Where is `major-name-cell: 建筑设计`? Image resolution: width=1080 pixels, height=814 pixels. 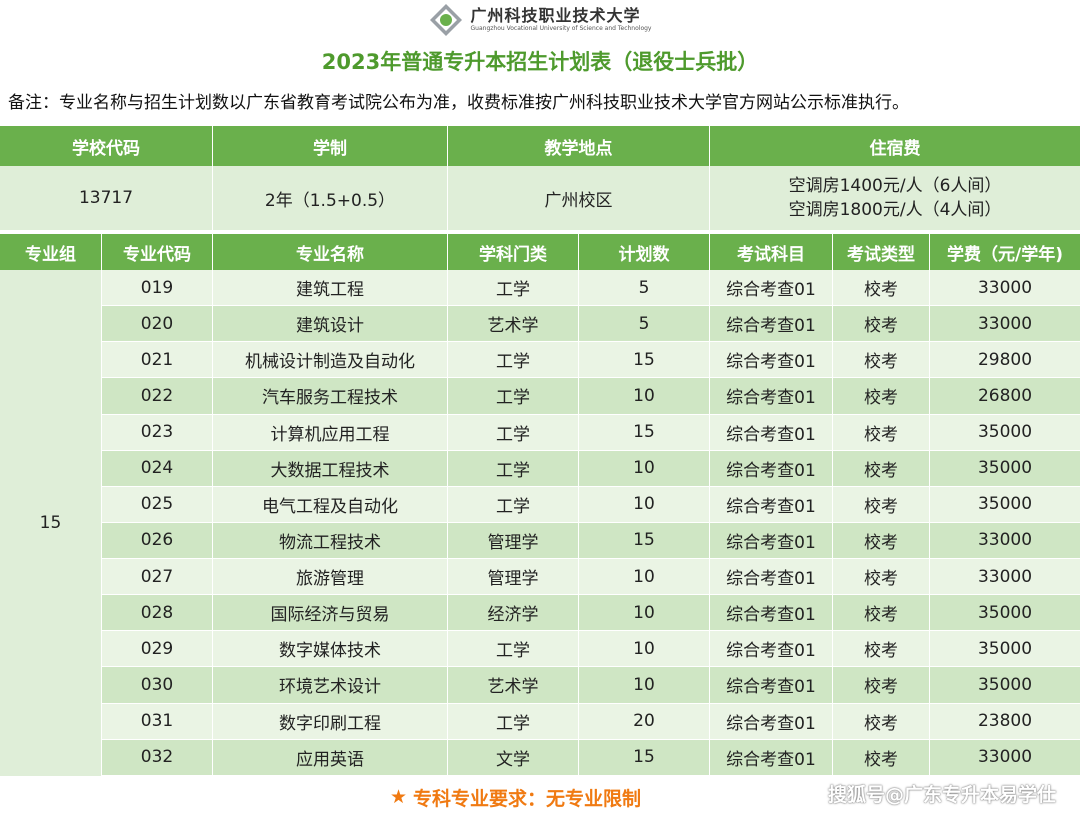 major-name-cell: 建筑设计 is located at coordinates (330, 324).